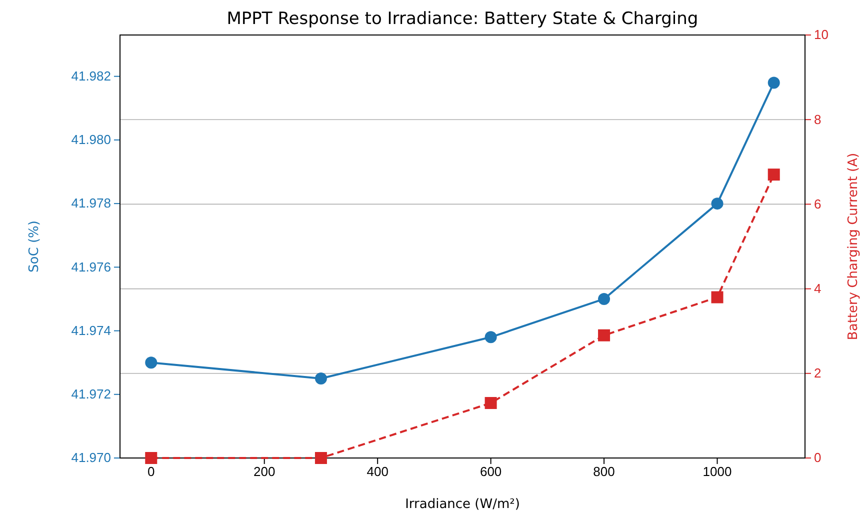 The height and width of the screenshot is (519, 868). What do you see at coordinates (818, 373) in the screenshot?
I see `y2-tick-label: 2` at bounding box center [818, 373].